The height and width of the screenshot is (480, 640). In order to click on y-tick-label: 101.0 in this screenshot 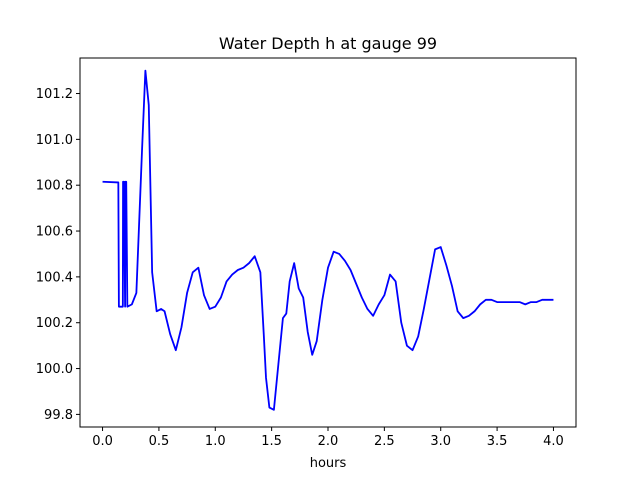, I will do `click(54, 140)`.